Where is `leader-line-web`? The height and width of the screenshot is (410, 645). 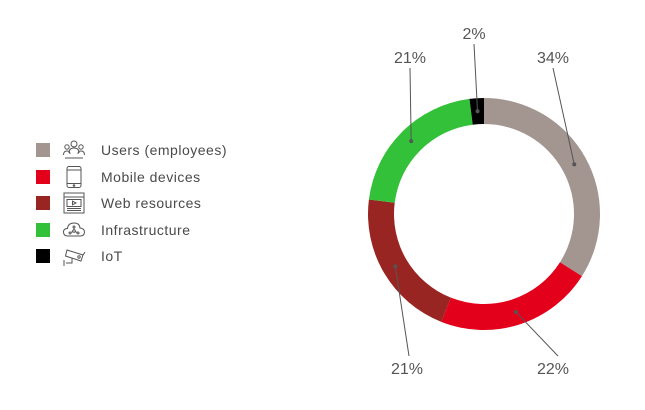 leader-line-web is located at coordinates (402, 311).